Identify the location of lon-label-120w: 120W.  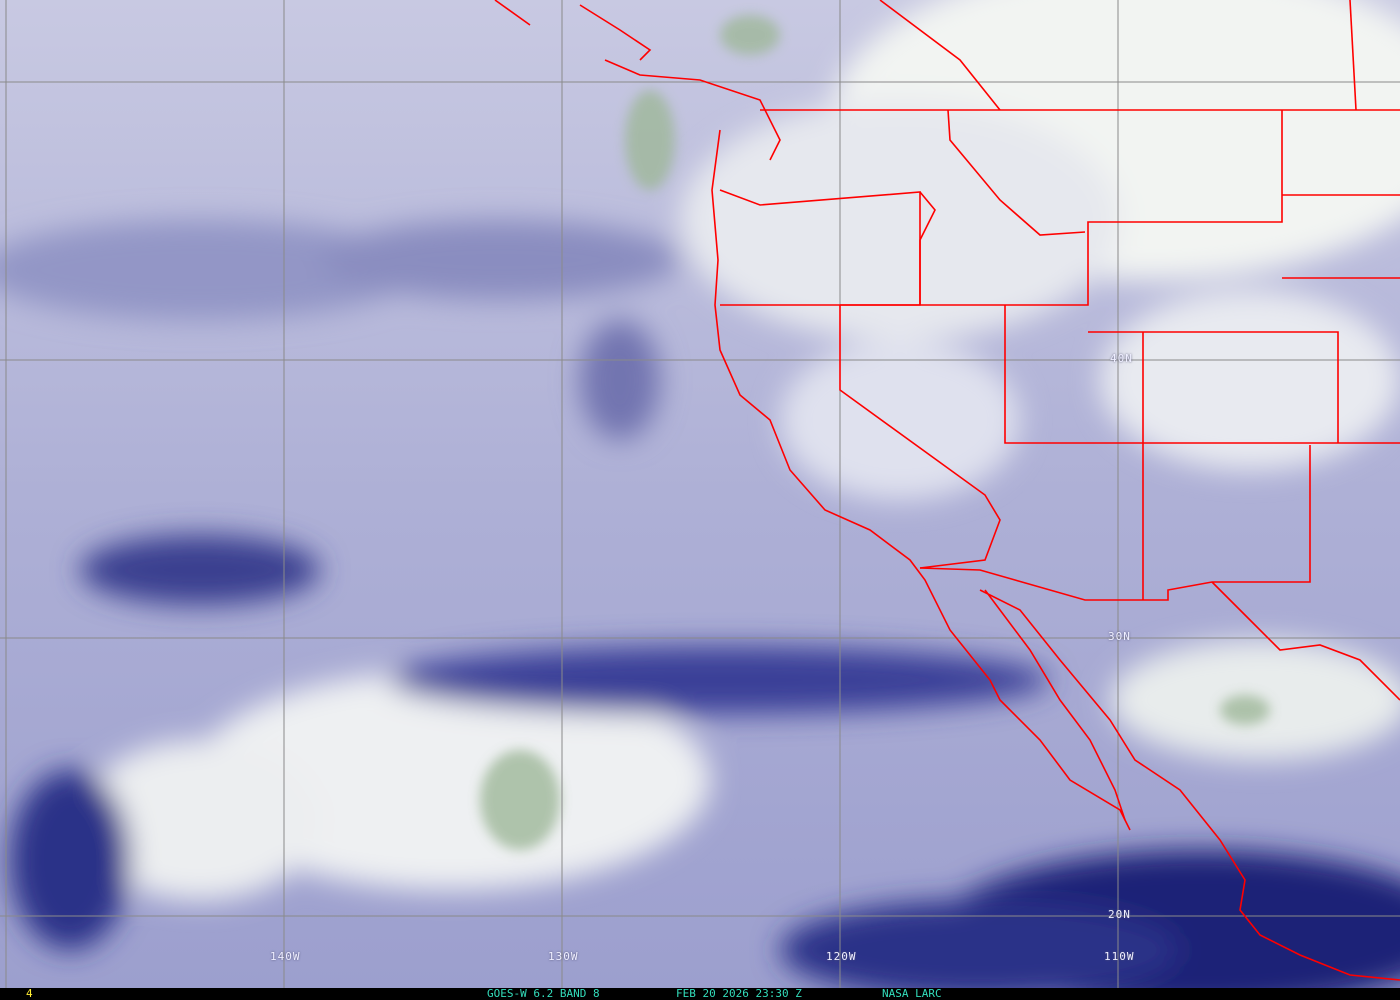
(841, 956).